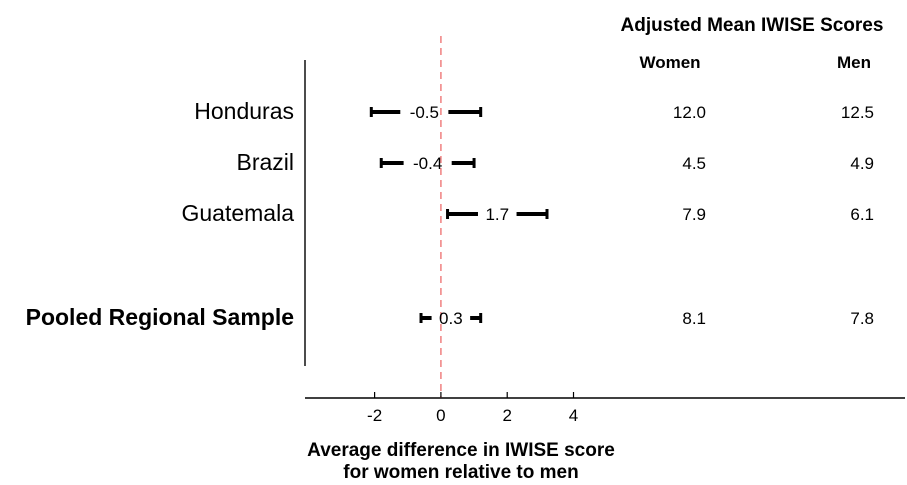 Image resolution: width=907 pixels, height=485 pixels. Describe the element at coordinates (534, 111) in the screenshot. I see `row-honduras: Honduras -0.5 12.0 12.5` at that location.